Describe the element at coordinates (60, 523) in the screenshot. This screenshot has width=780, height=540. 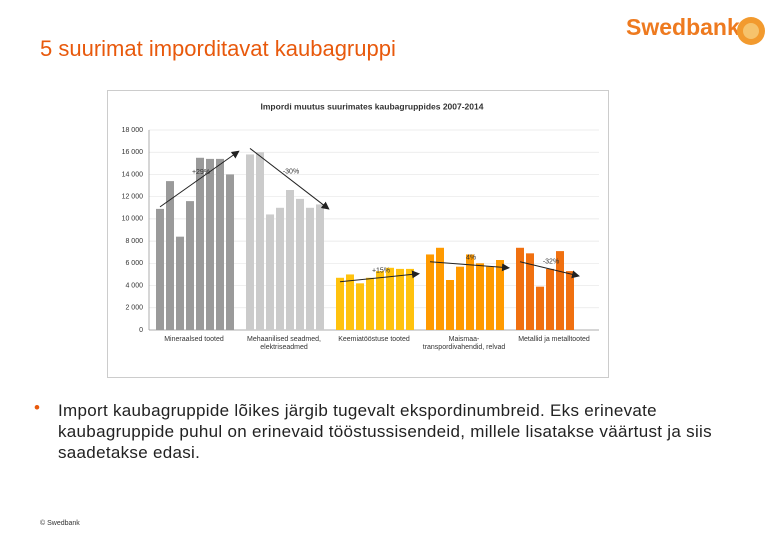
I see `footer: © Swedbank` at that location.